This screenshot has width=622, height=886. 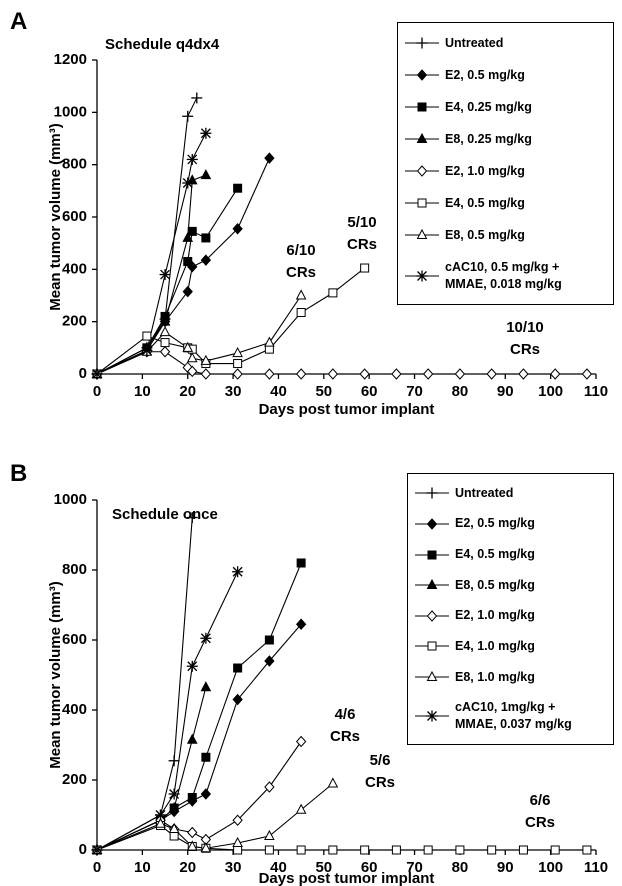 I want to click on x-tick-label: 20, so click(x=187, y=867).